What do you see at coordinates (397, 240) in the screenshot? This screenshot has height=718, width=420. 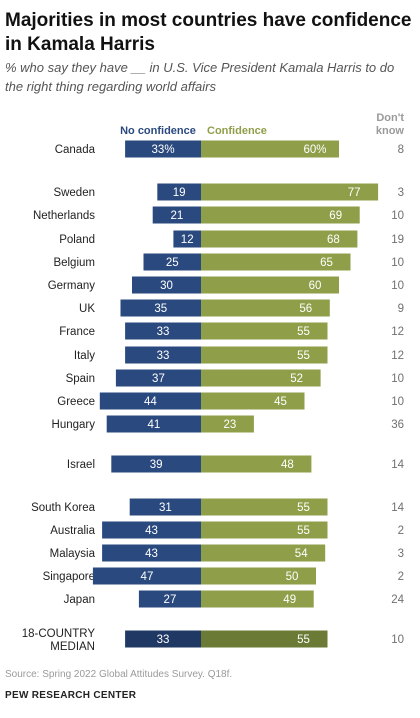 I see `value-dont-know: 19` at bounding box center [397, 240].